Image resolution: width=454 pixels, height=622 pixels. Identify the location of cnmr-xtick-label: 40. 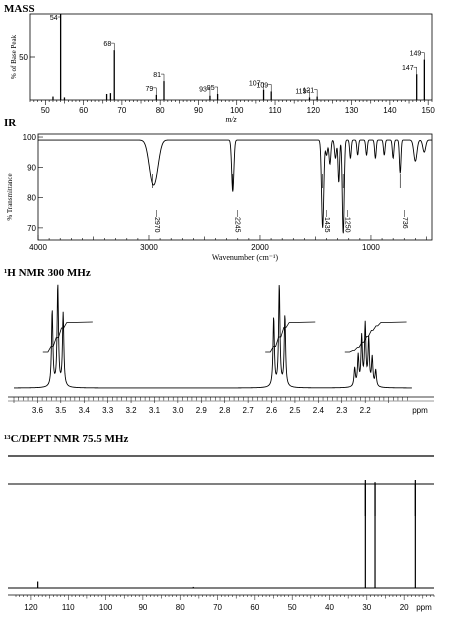
(329, 607).